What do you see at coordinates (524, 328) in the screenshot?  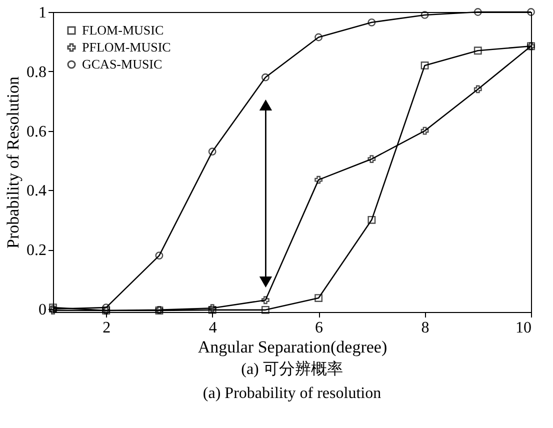 I see `x-tick-label: 10` at bounding box center [524, 328].